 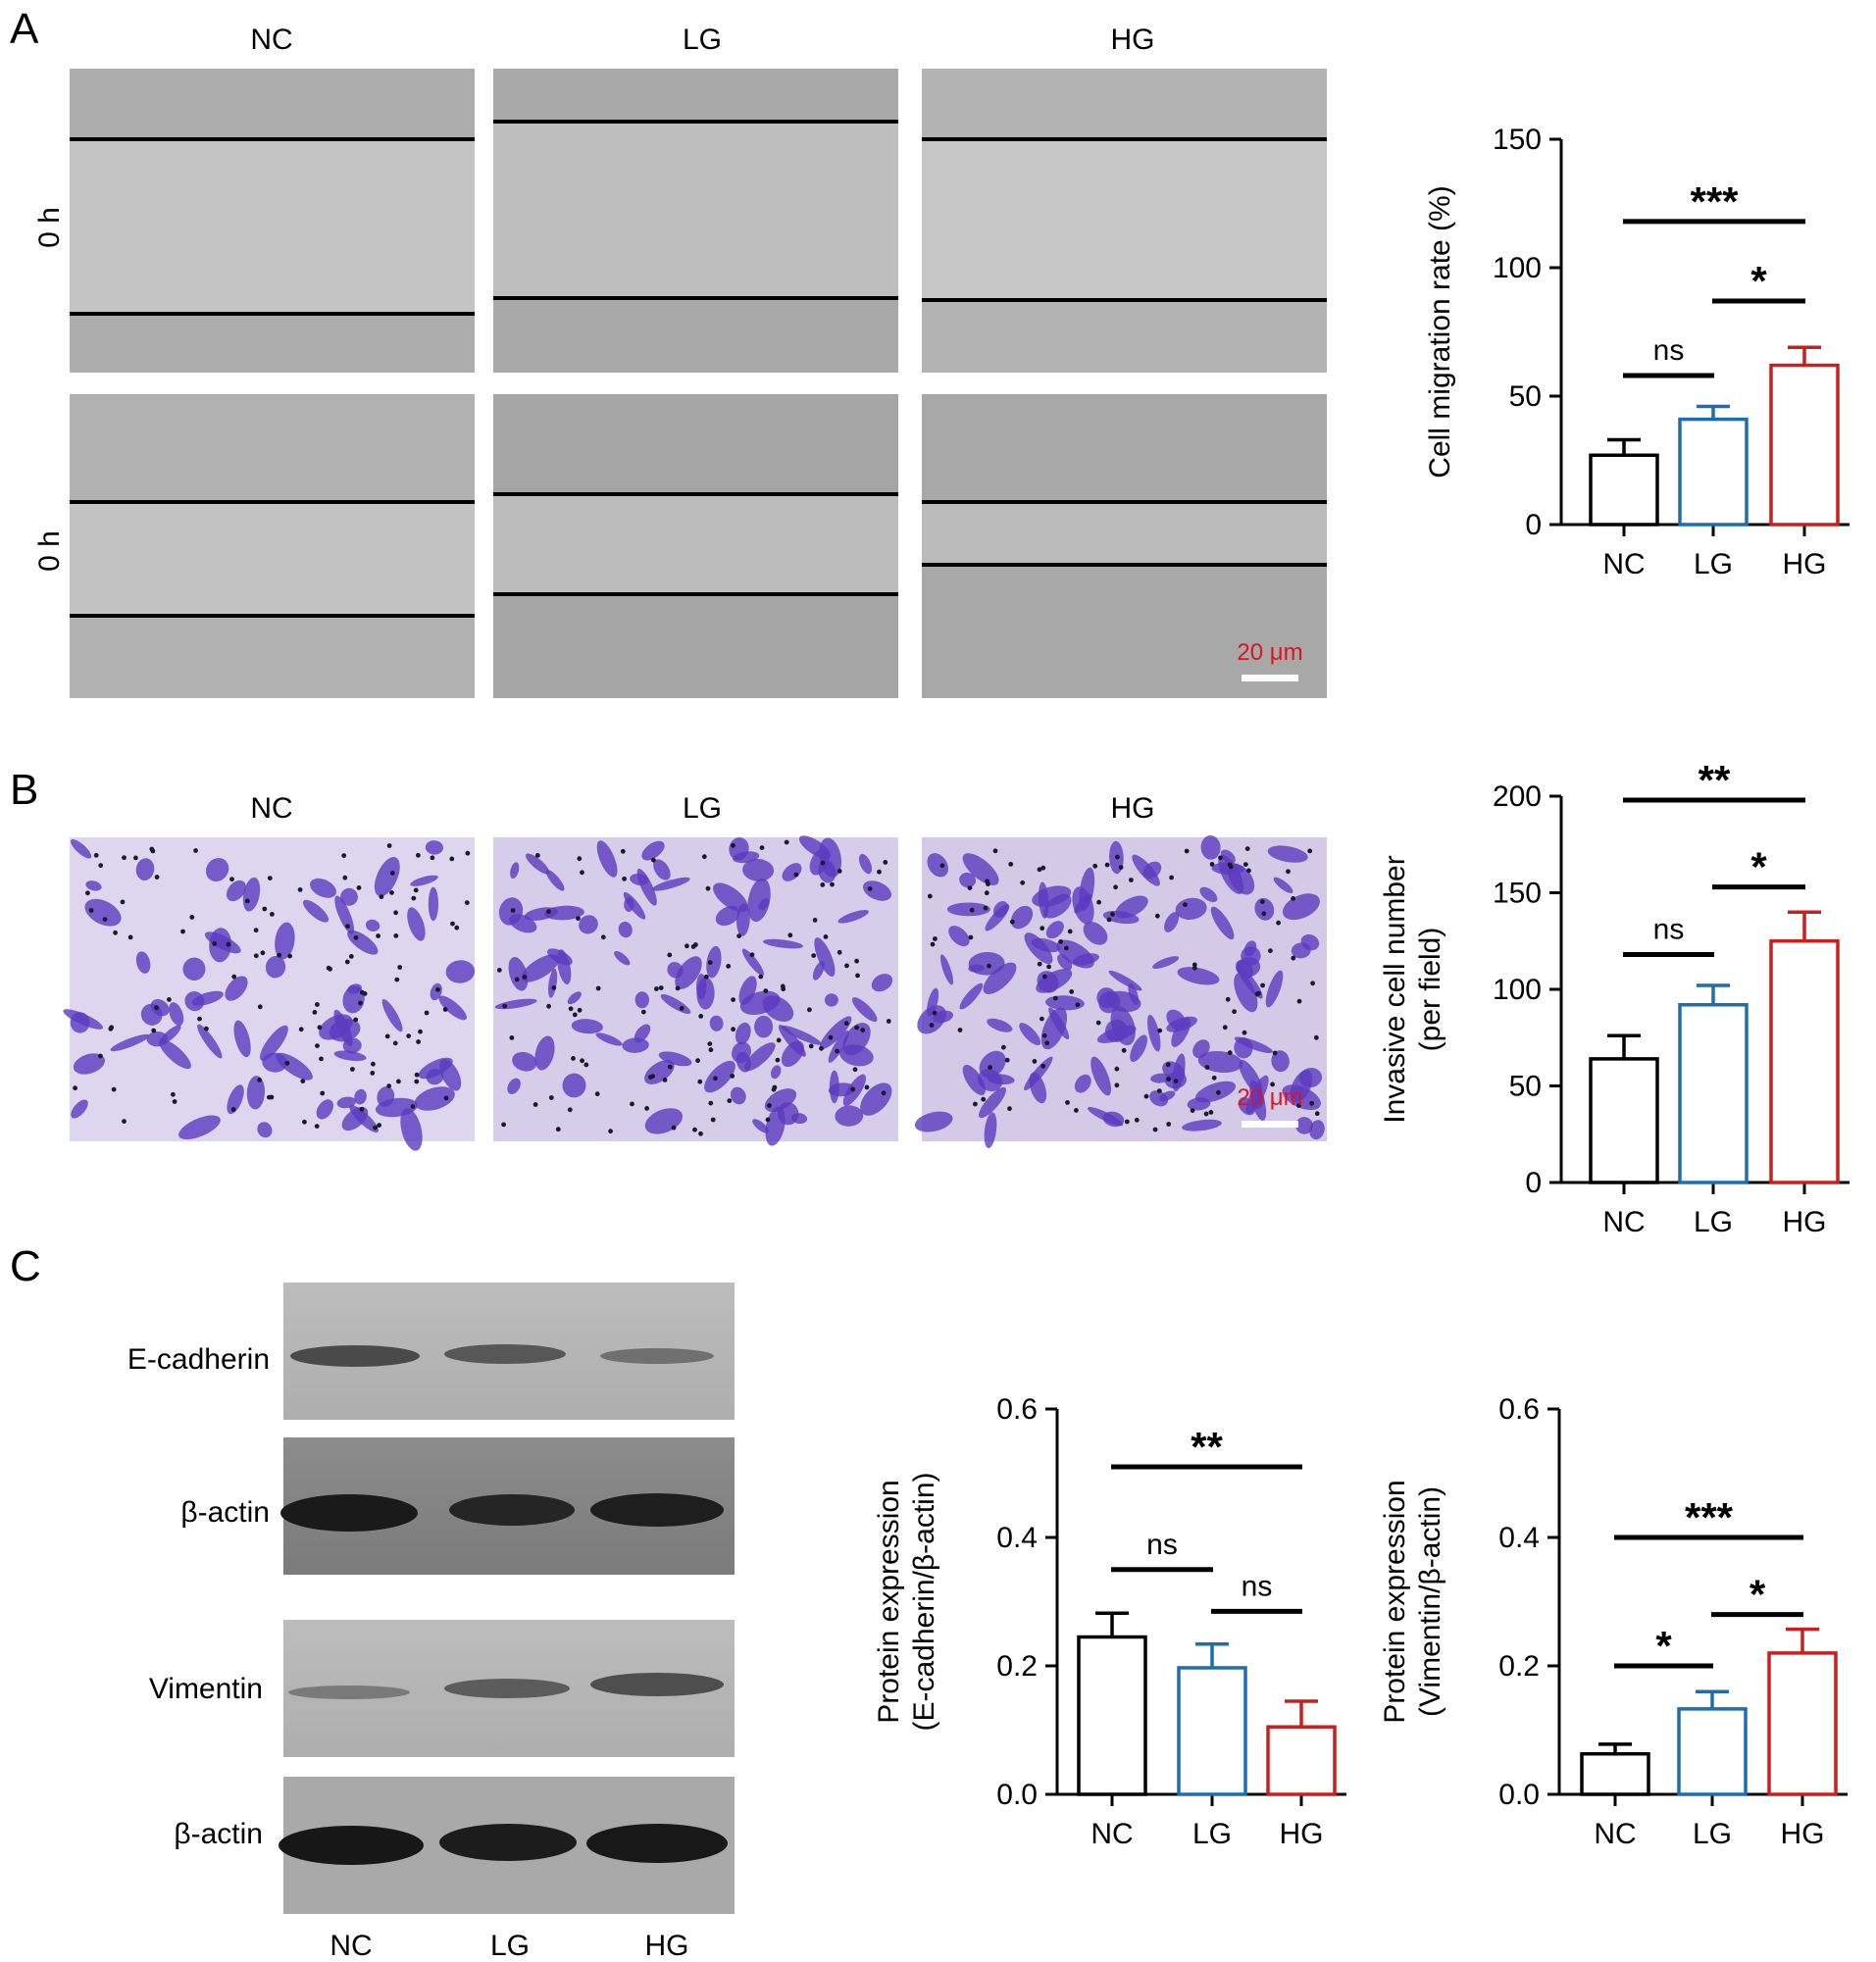 What do you see at coordinates (1757, 1595) in the screenshot?
I see `significance-label: *` at bounding box center [1757, 1595].